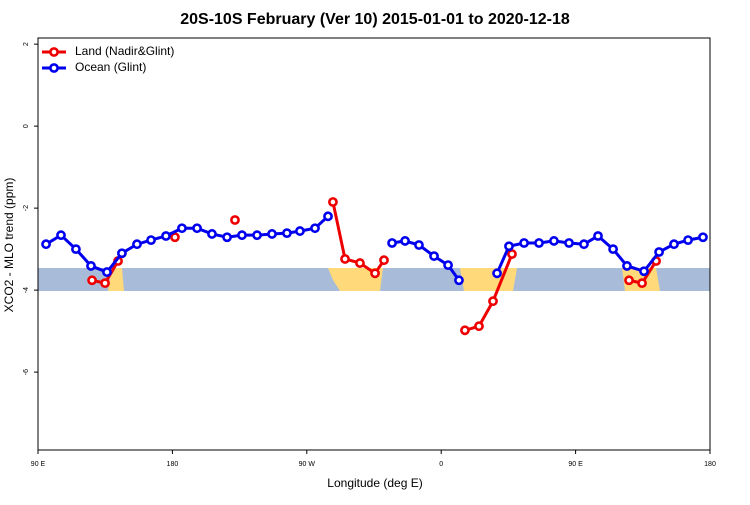  What do you see at coordinates (110, 67) in the screenshot?
I see `legend-label: Ocean (Glint)` at bounding box center [110, 67].